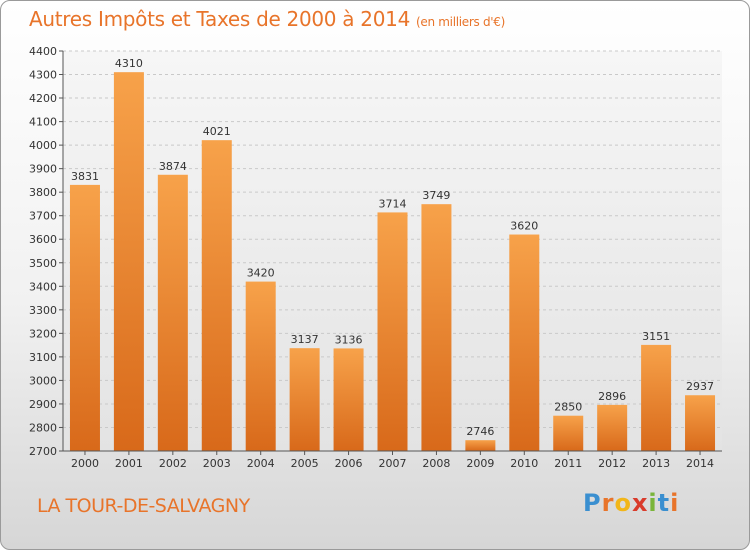 This screenshot has height=550, width=750. What do you see at coordinates (43, 216) in the screenshot?
I see `y-tick-label: 3700` at bounding box center [43, 216].